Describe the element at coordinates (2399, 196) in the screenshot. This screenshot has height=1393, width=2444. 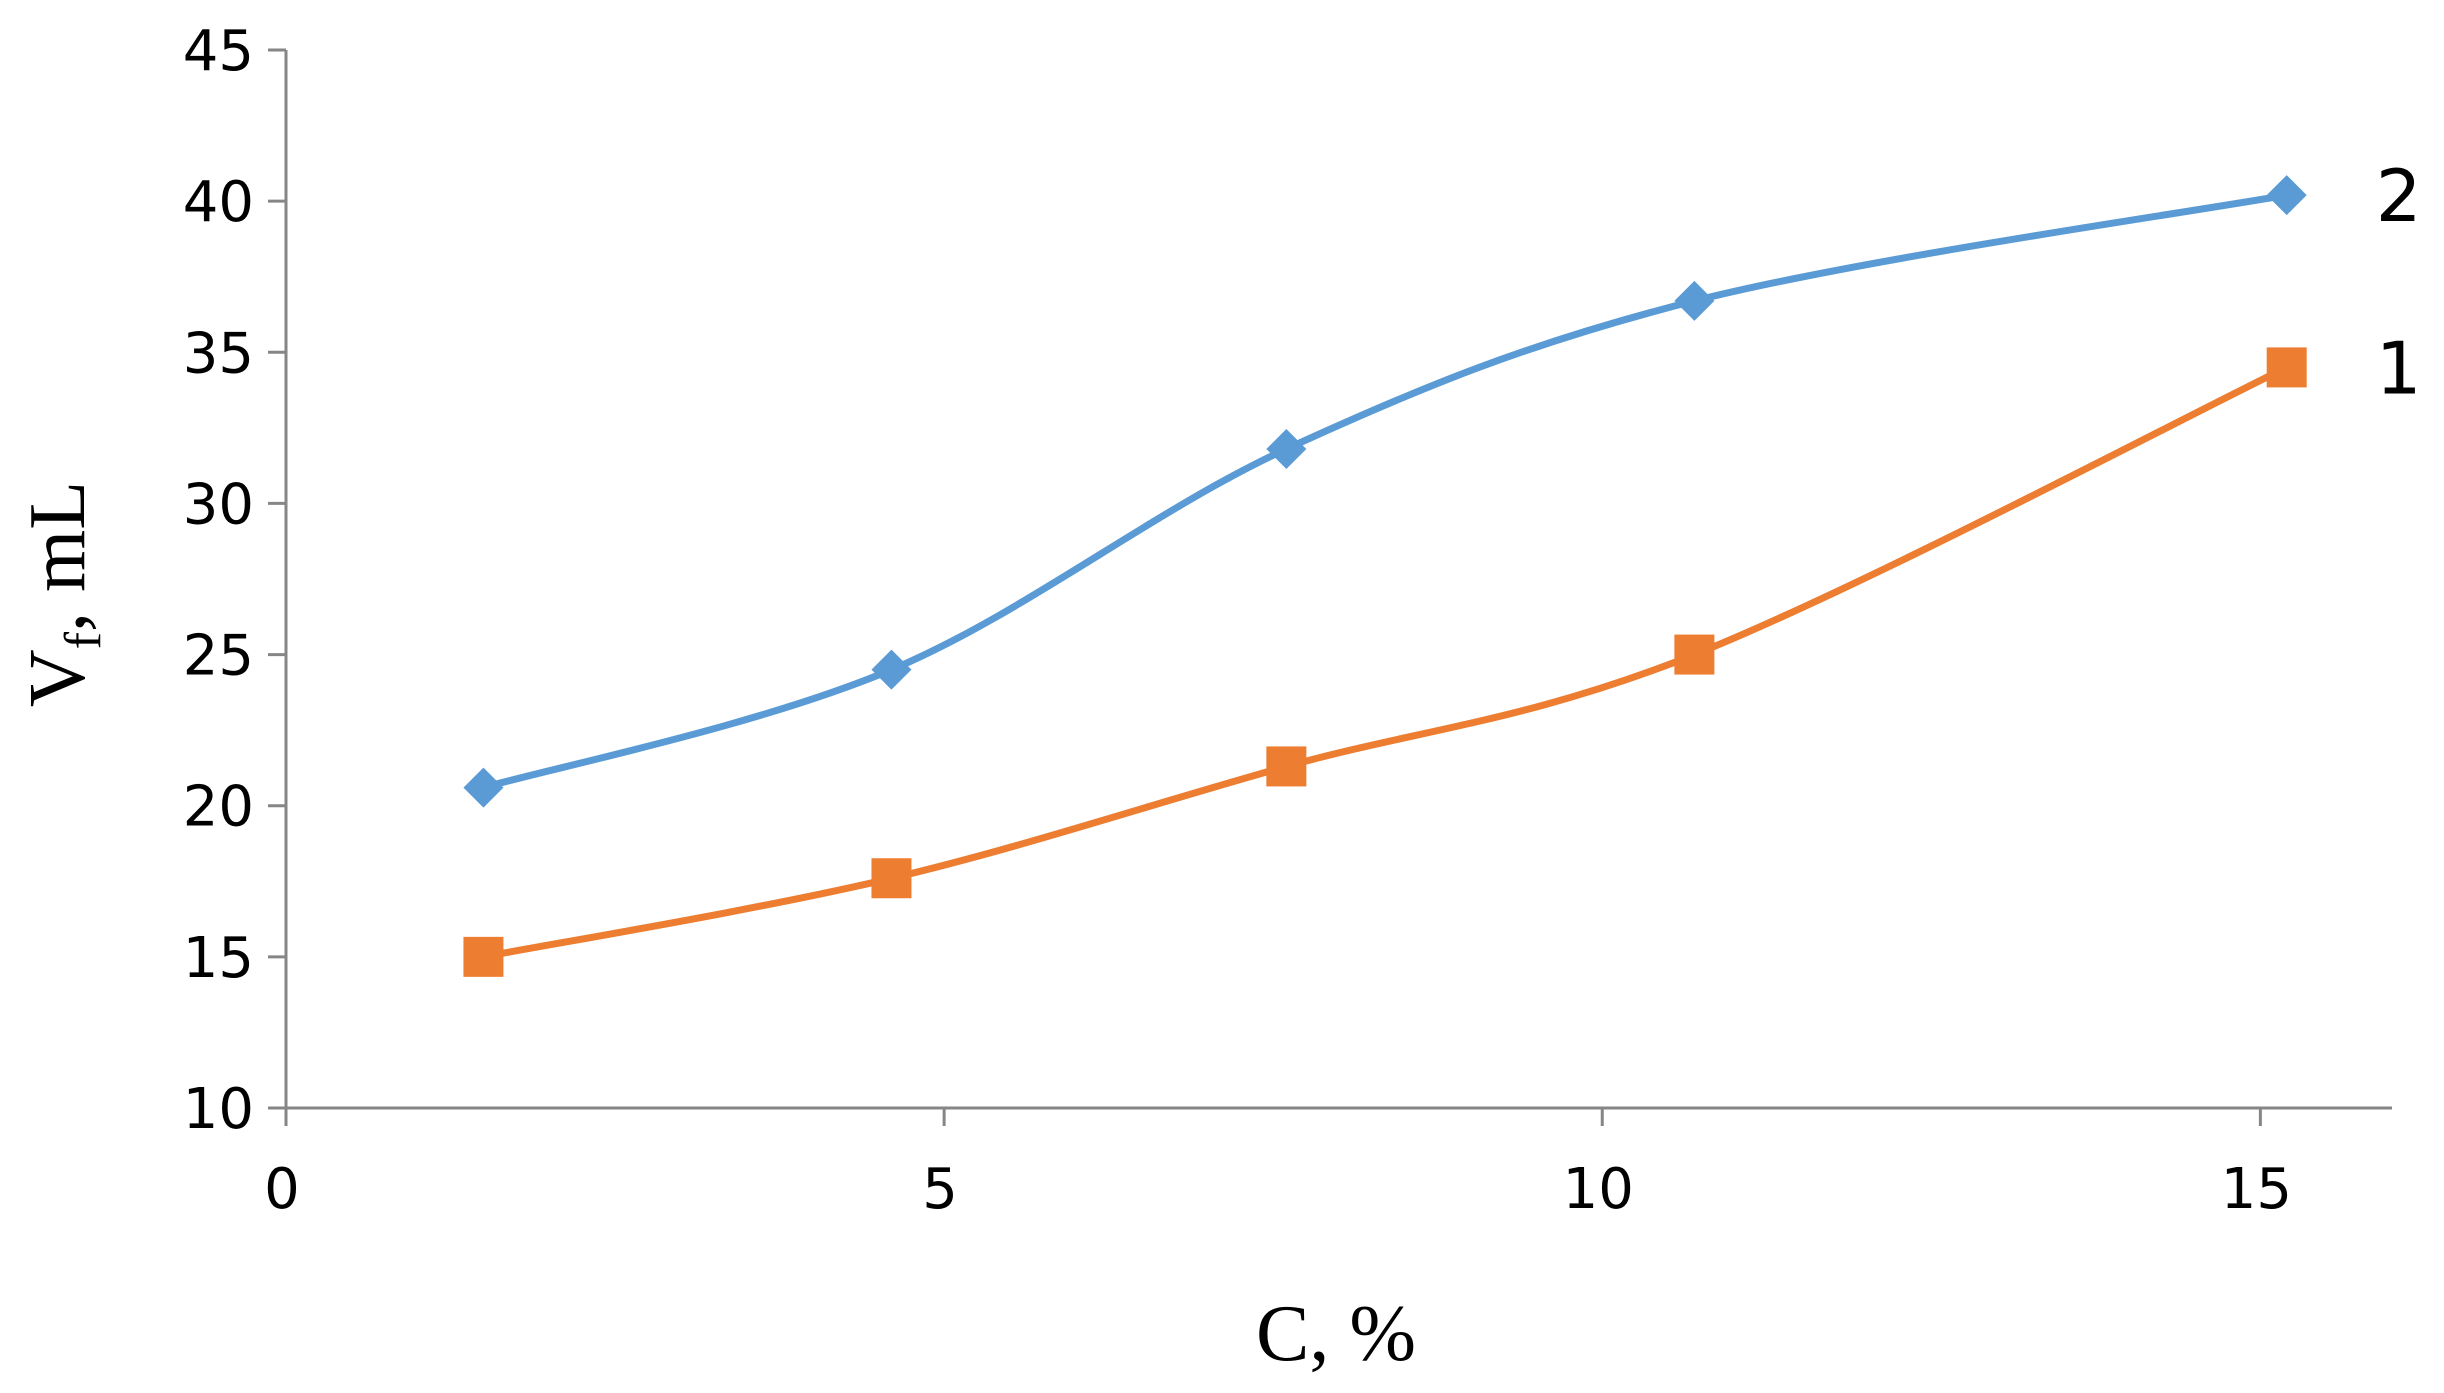
I see `series-2-label: 2` at that location.